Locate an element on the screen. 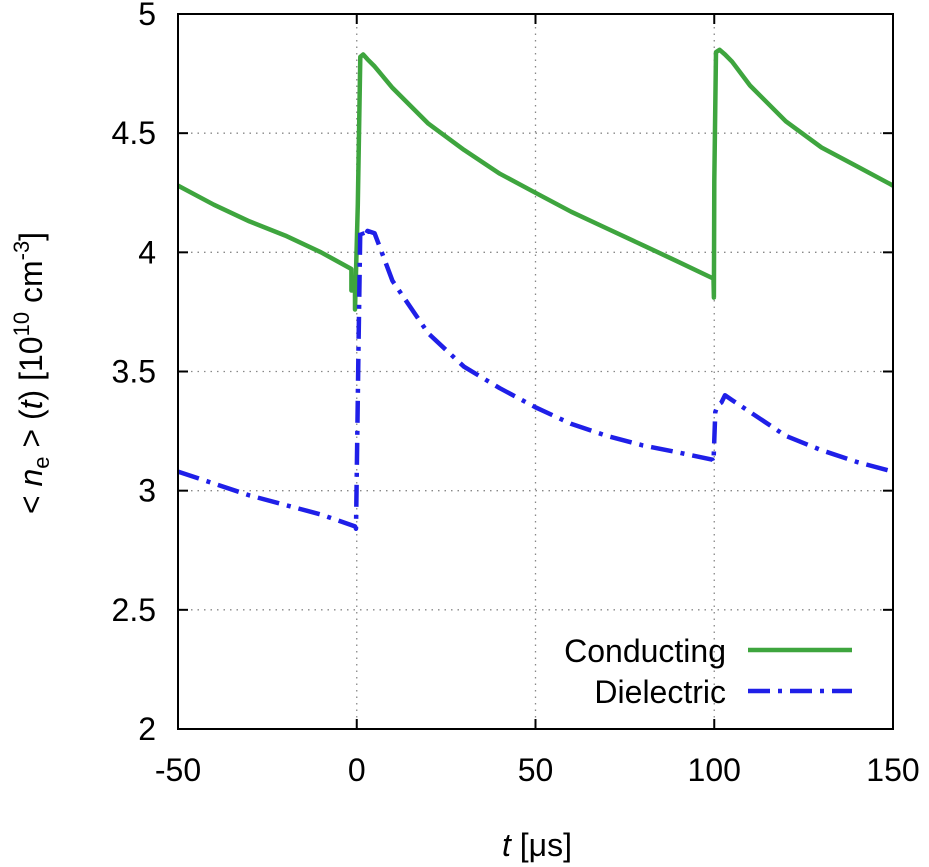  y-axis-label: < ne > (t) [1010 cm-3] is located at coordinates (31, 373).